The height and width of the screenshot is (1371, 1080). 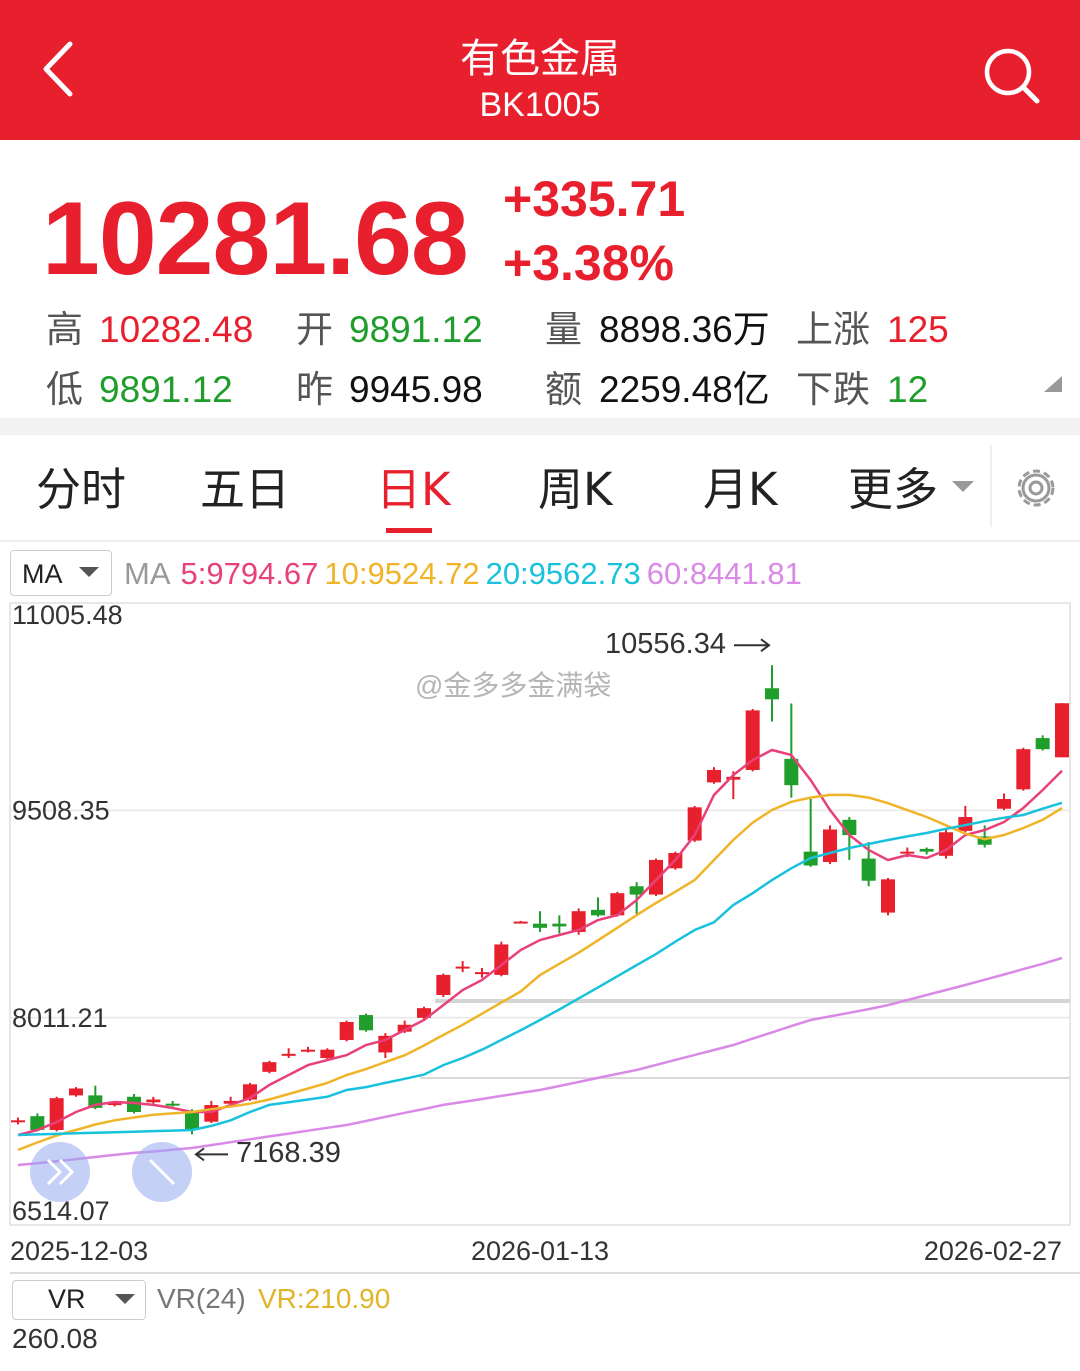 What do you see at coordinates (1013, 75) in the screenshot?
I see `search-button` at bounding box center [1013, 75].